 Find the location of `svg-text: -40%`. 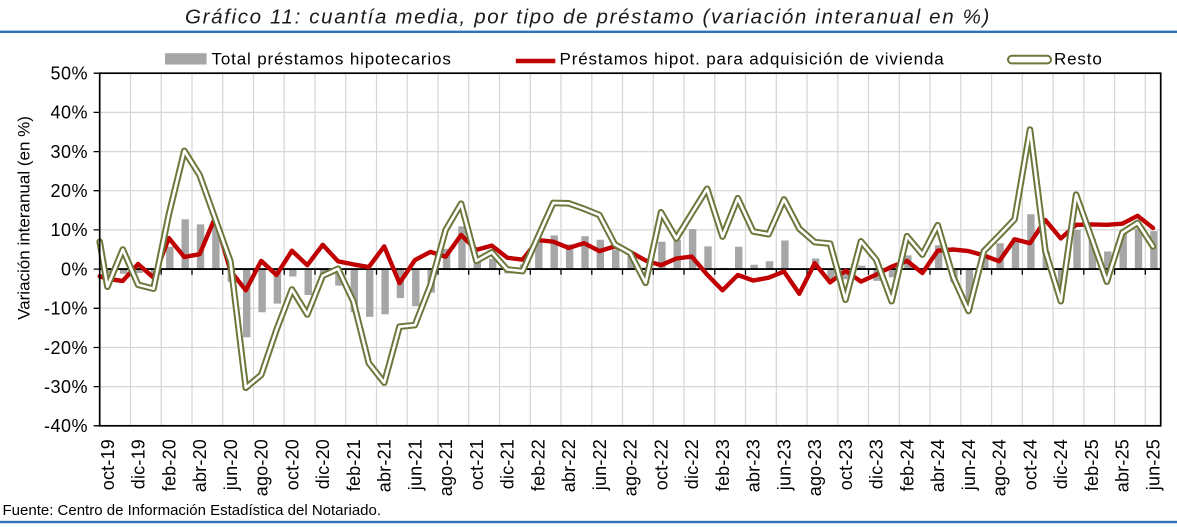

svg-text: -40% is located at coordinates (66, 426).